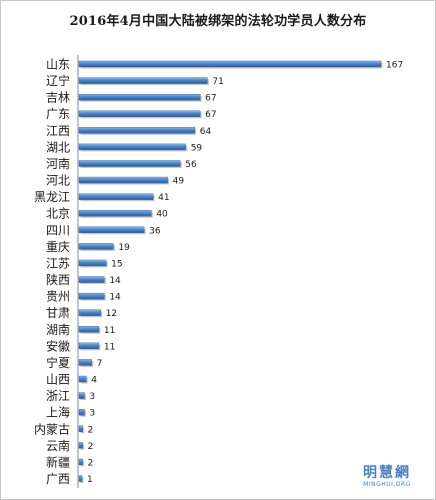 The image size is (436, 500). Describe the element at coordinates (197, 148) in the screenshot. I see `value-label: 59` at that location.